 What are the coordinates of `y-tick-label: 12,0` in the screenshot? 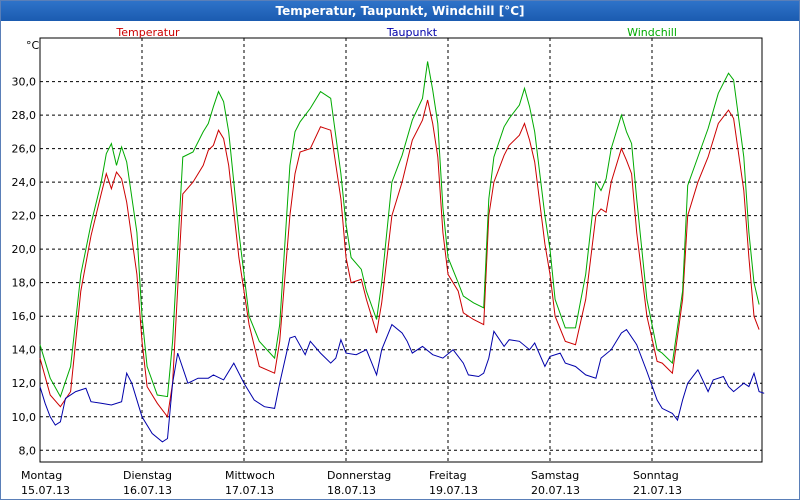 It's located at (24, 383).